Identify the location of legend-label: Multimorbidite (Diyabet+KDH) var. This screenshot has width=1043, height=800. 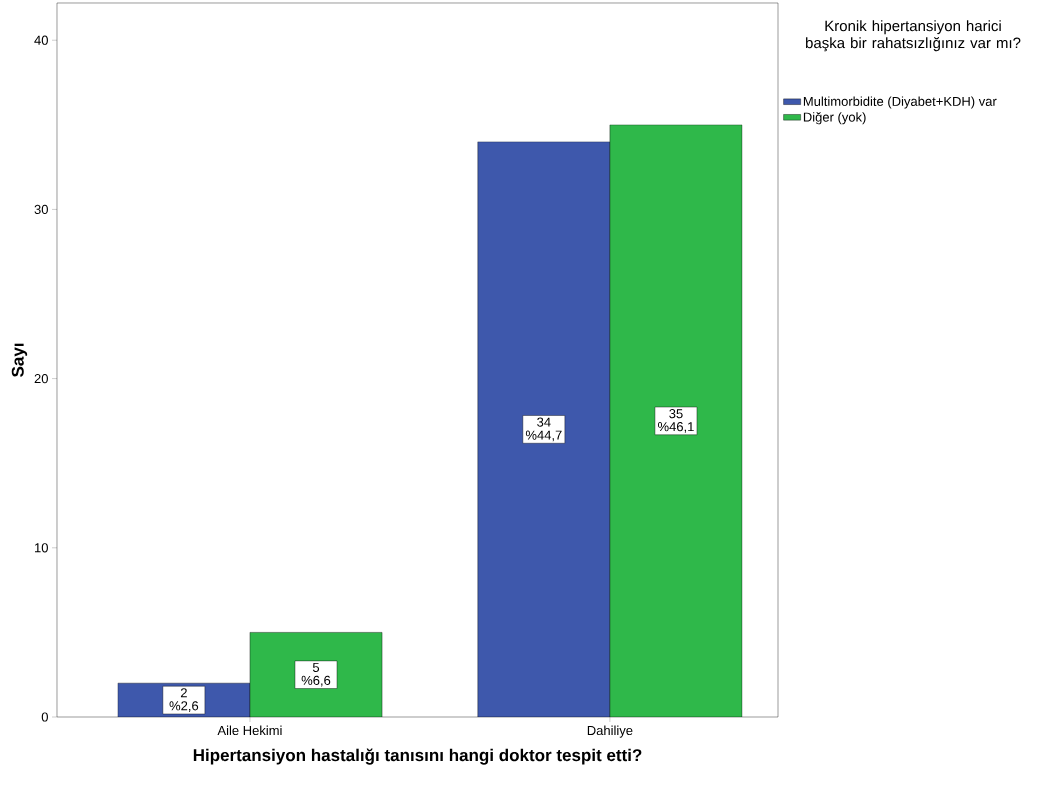
(900, 102).